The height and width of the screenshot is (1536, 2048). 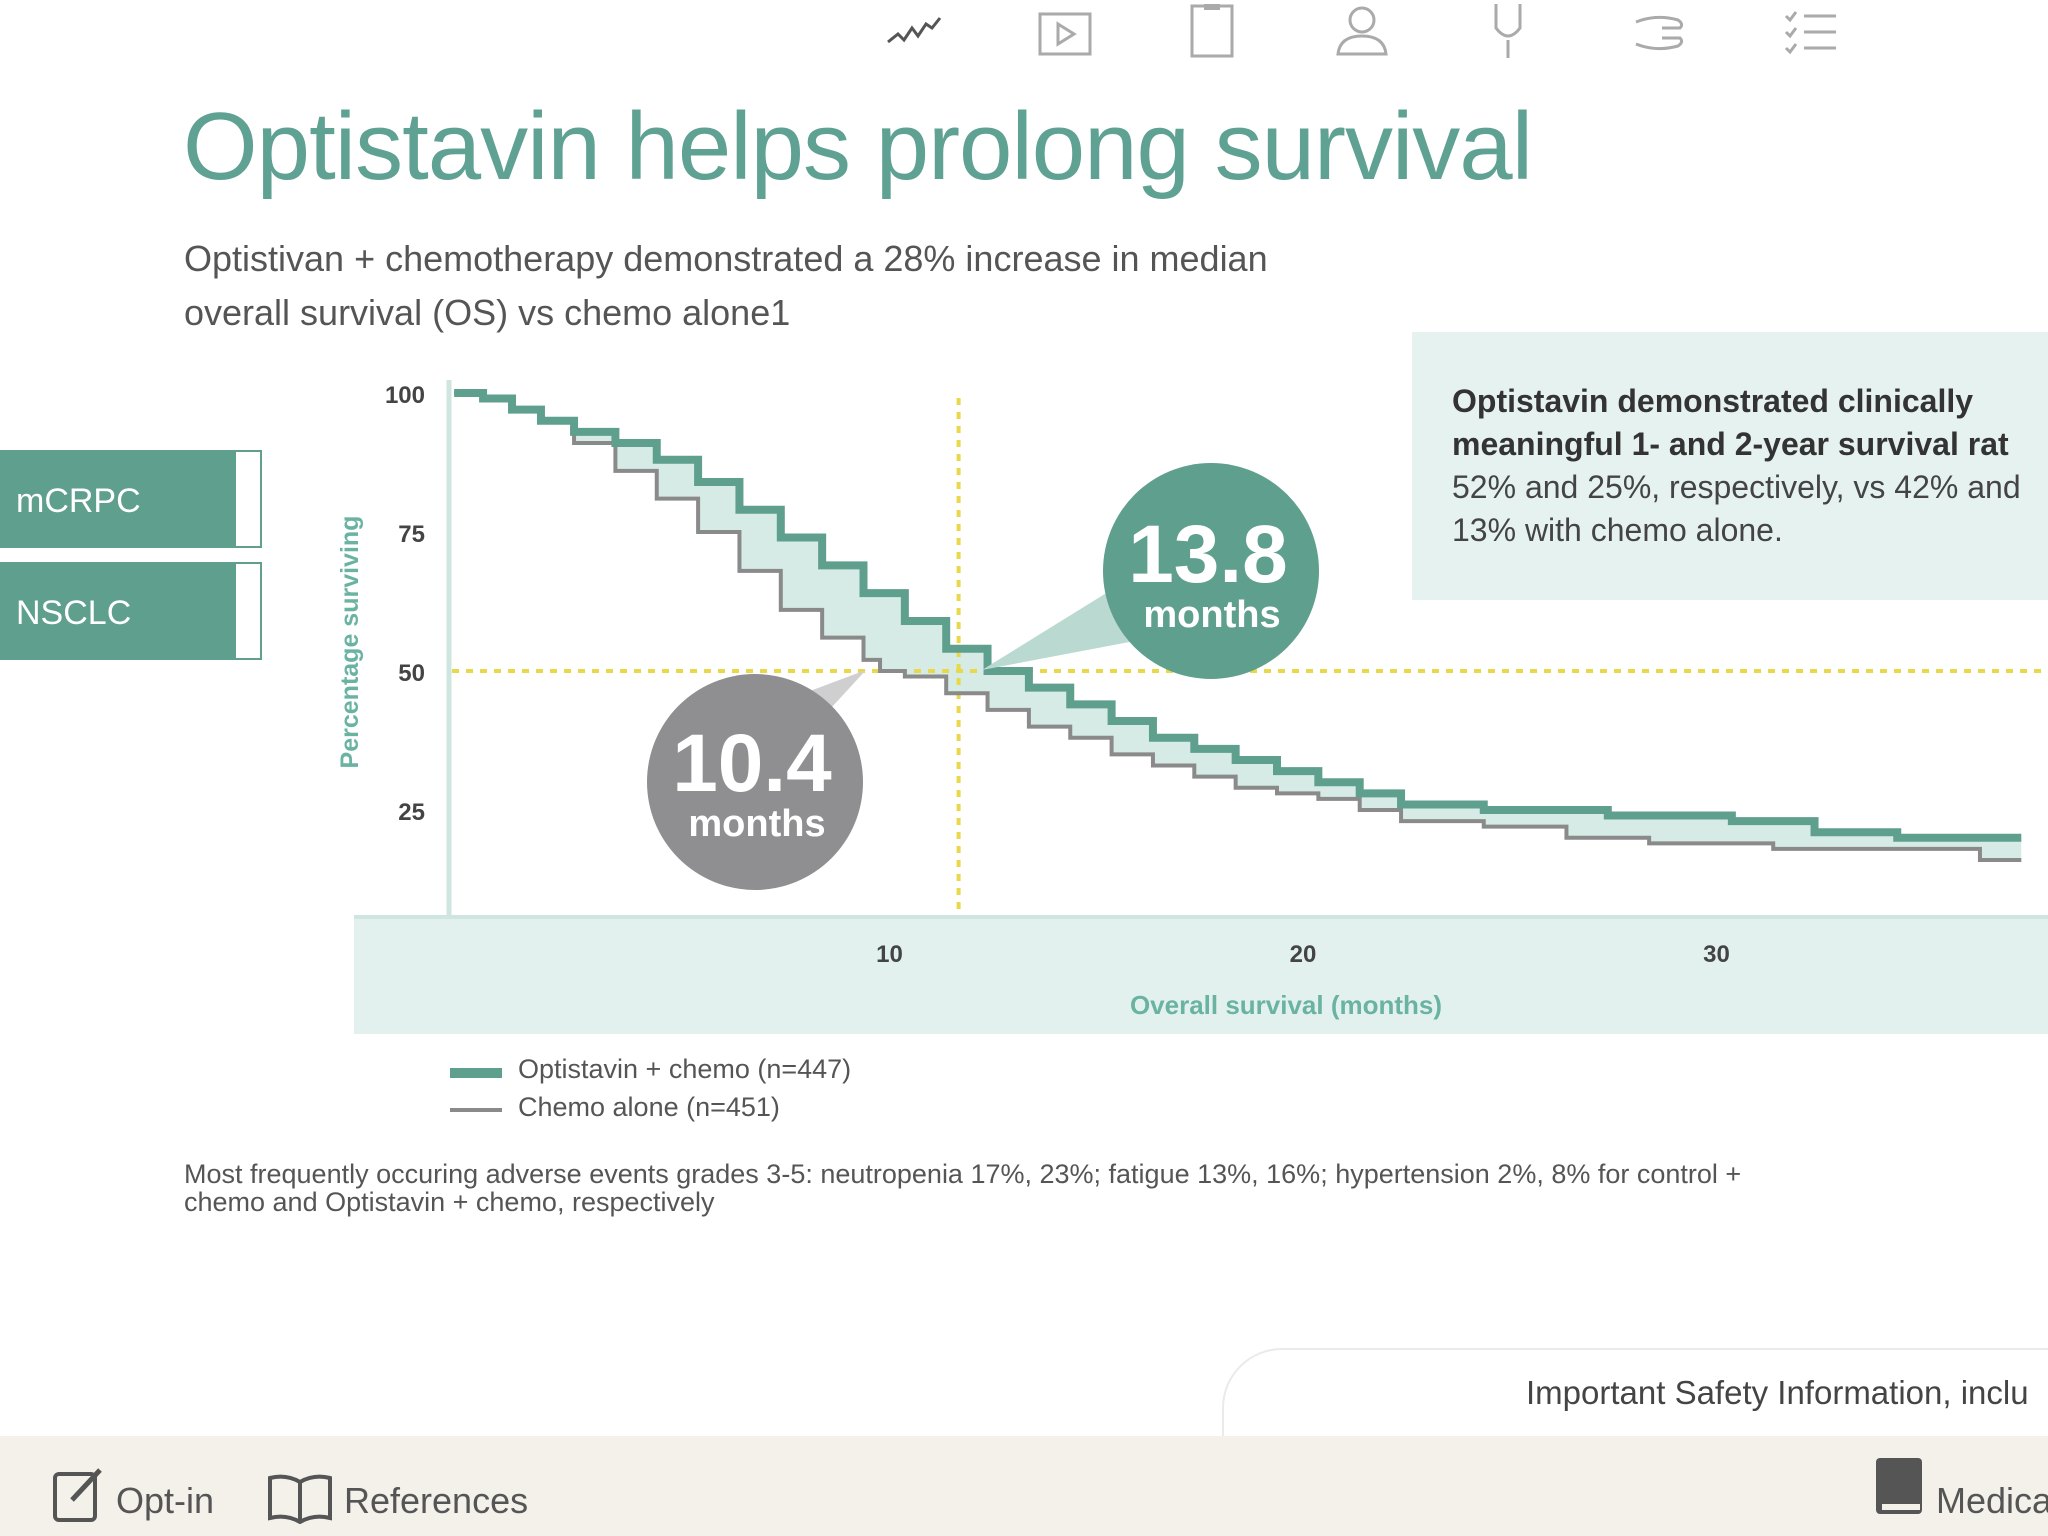 What do you see at coordinates (77, 1495) in the screenshot?
I see `edit-icon` at bounding box center [77, 1495].